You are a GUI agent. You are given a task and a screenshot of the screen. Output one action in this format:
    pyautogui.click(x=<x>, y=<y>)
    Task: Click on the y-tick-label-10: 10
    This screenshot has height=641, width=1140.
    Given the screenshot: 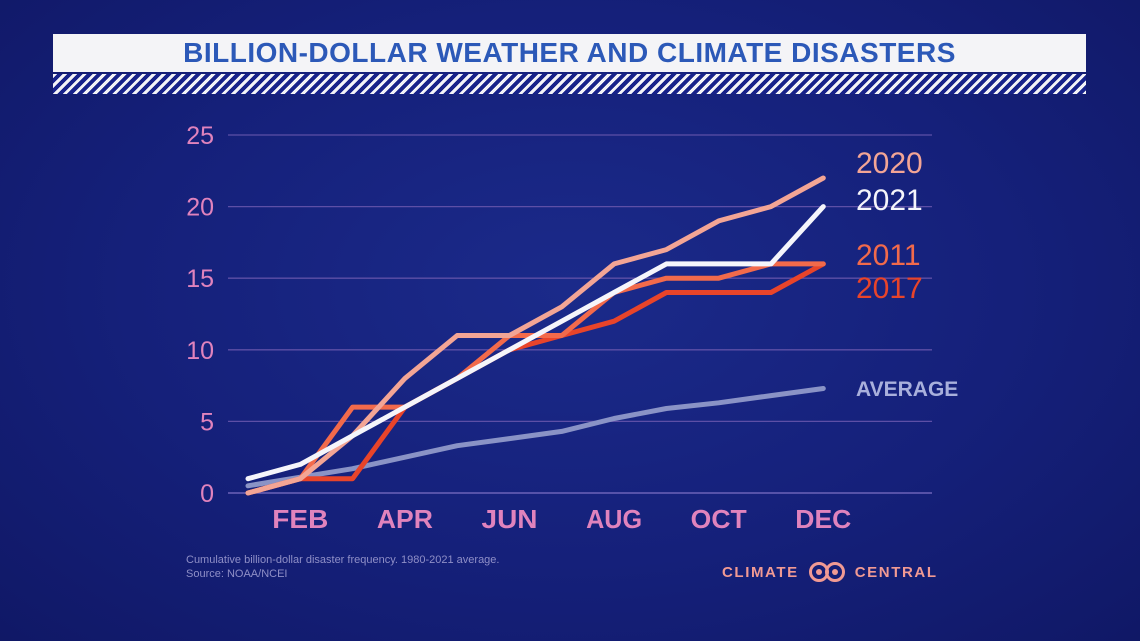 What is the action you would take?
    pyautogui.click(x=200, y=351)
    